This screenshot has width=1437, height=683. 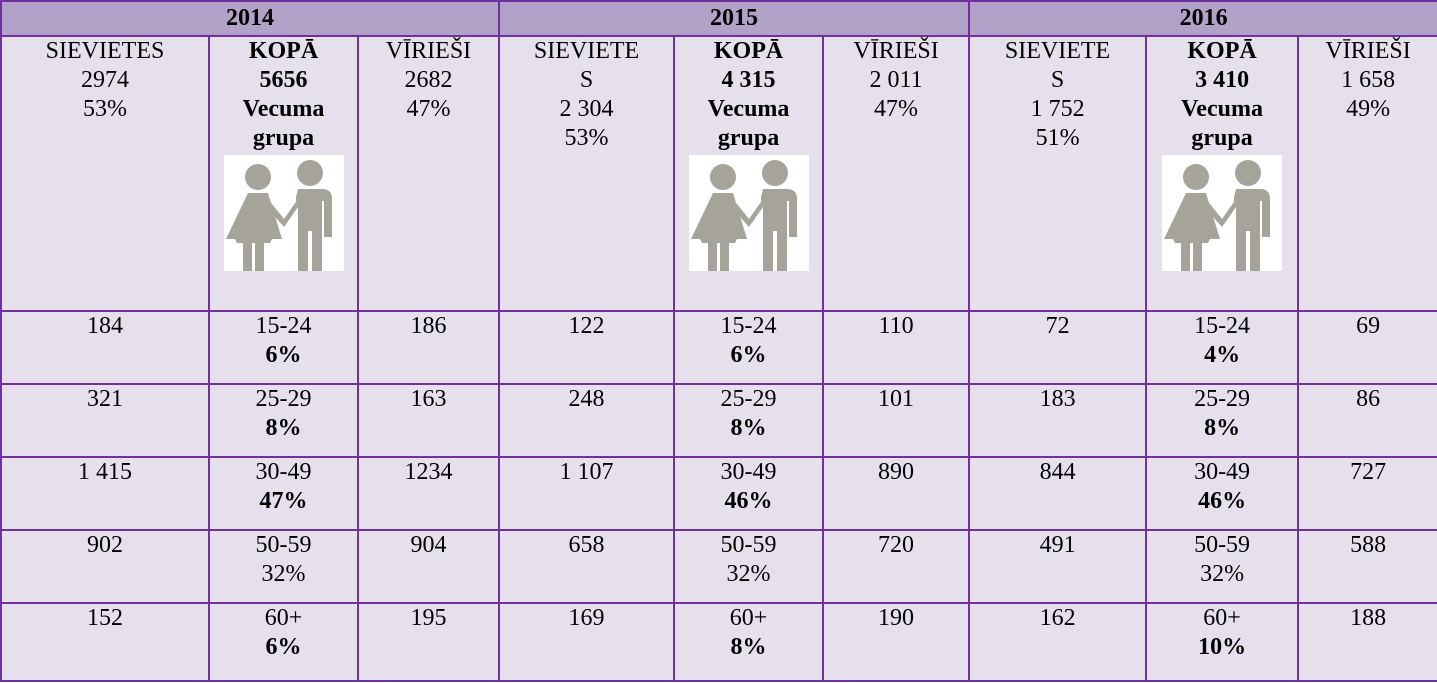 I want to click on age-share: 4%, so click(x=1222, y=355).